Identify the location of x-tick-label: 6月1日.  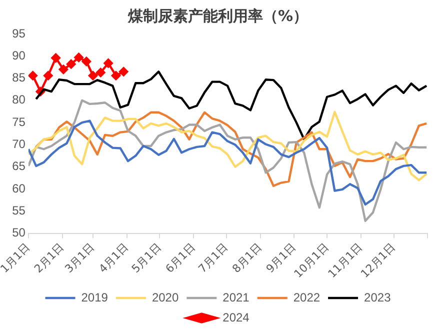
(180, 258).